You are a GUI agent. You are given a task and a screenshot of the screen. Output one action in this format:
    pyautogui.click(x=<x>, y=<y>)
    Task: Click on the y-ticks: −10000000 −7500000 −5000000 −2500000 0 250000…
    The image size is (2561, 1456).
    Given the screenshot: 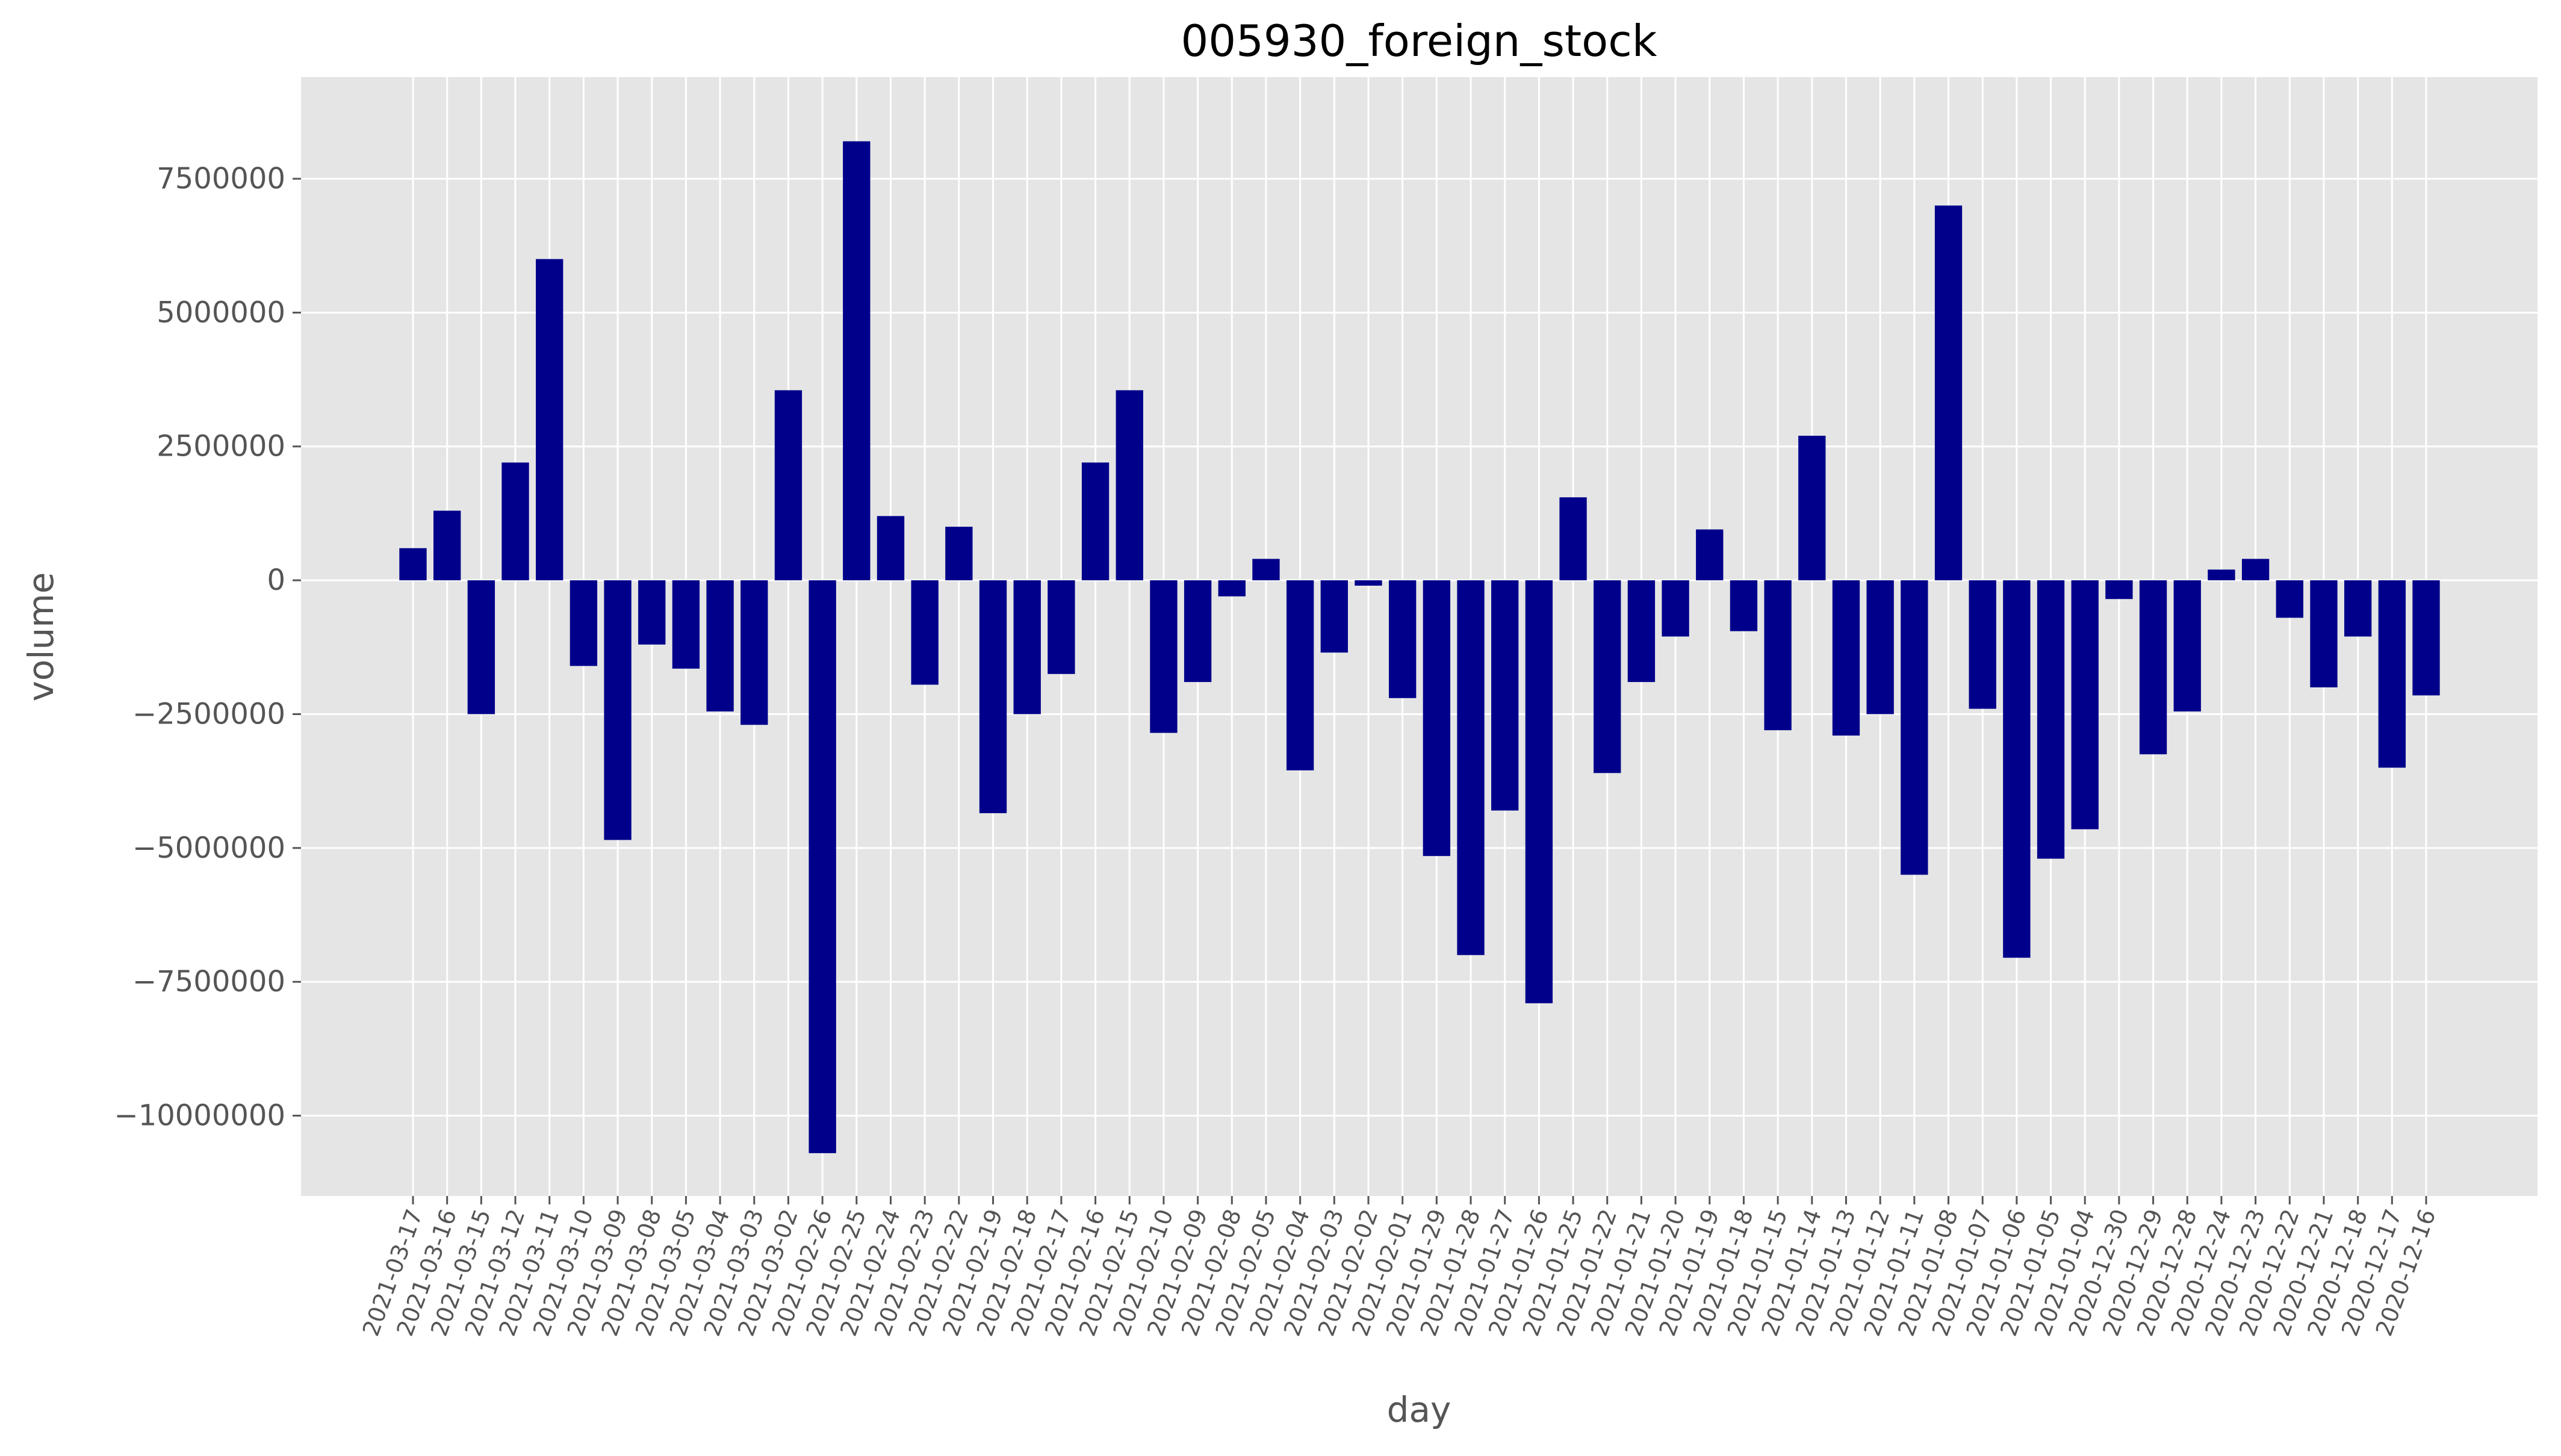 What is the action you would take?
    pyautogui.click(x=207, y=647)
    